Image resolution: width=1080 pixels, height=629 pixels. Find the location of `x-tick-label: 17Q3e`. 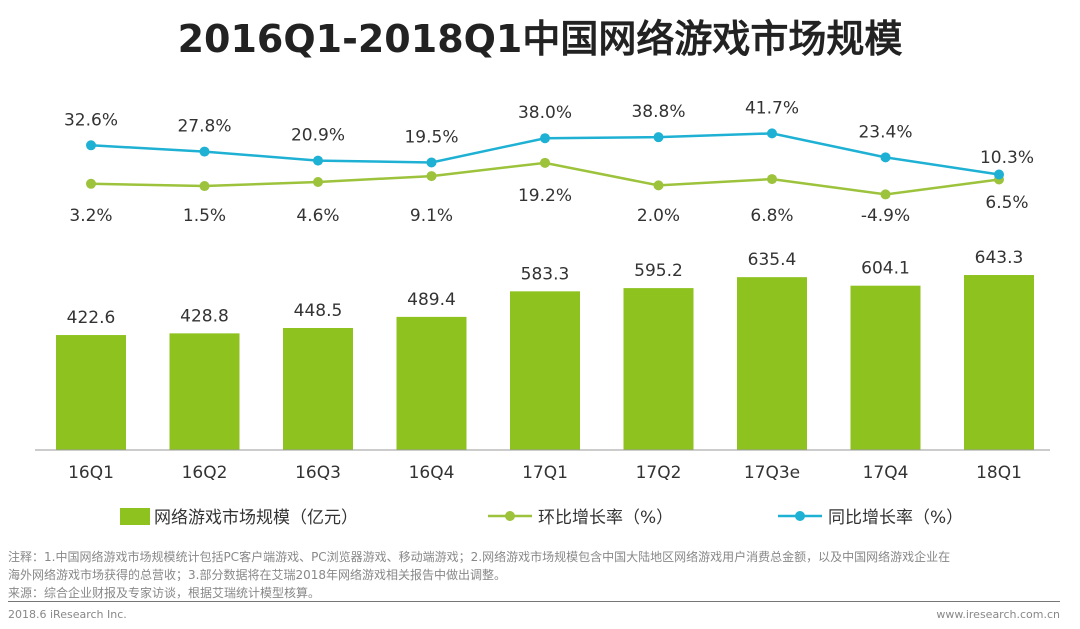

x-tick-label: 17Q3e is located at coordinates (772, 473).